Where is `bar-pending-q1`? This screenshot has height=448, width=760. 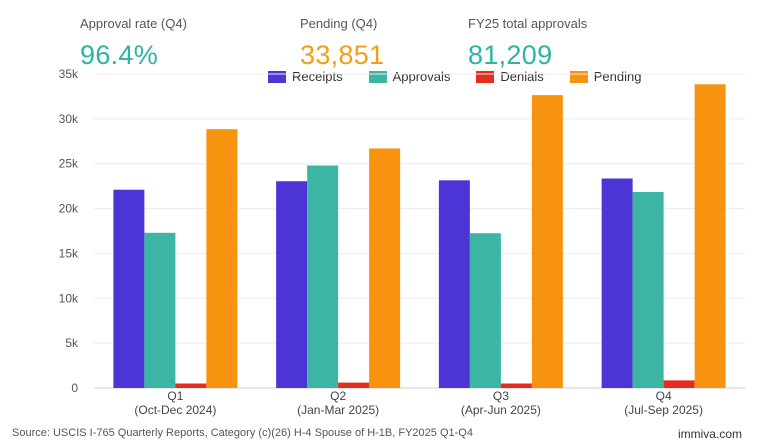
bar-pending-q1 is located at coordinates (222, 258).